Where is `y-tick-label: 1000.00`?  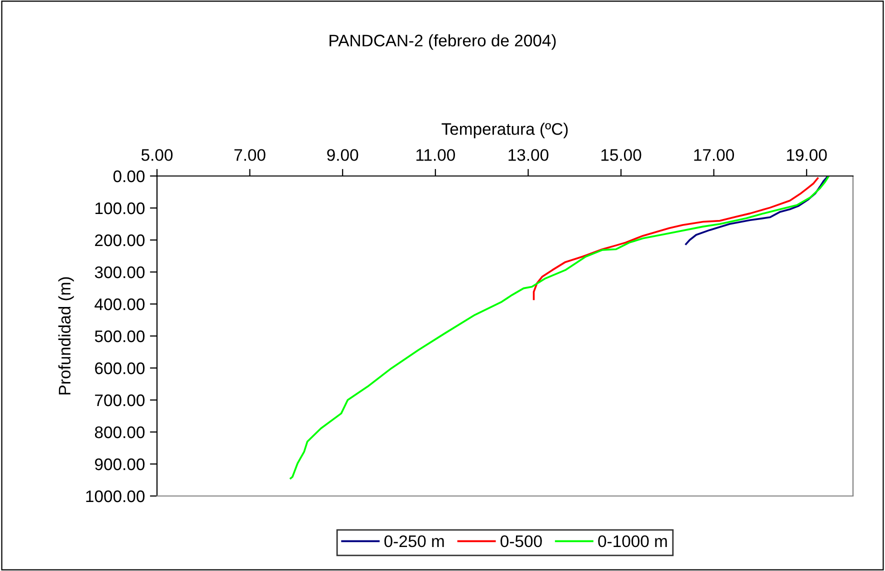
y-tick-label: 1000.00 is located at coordinates (115, 496).